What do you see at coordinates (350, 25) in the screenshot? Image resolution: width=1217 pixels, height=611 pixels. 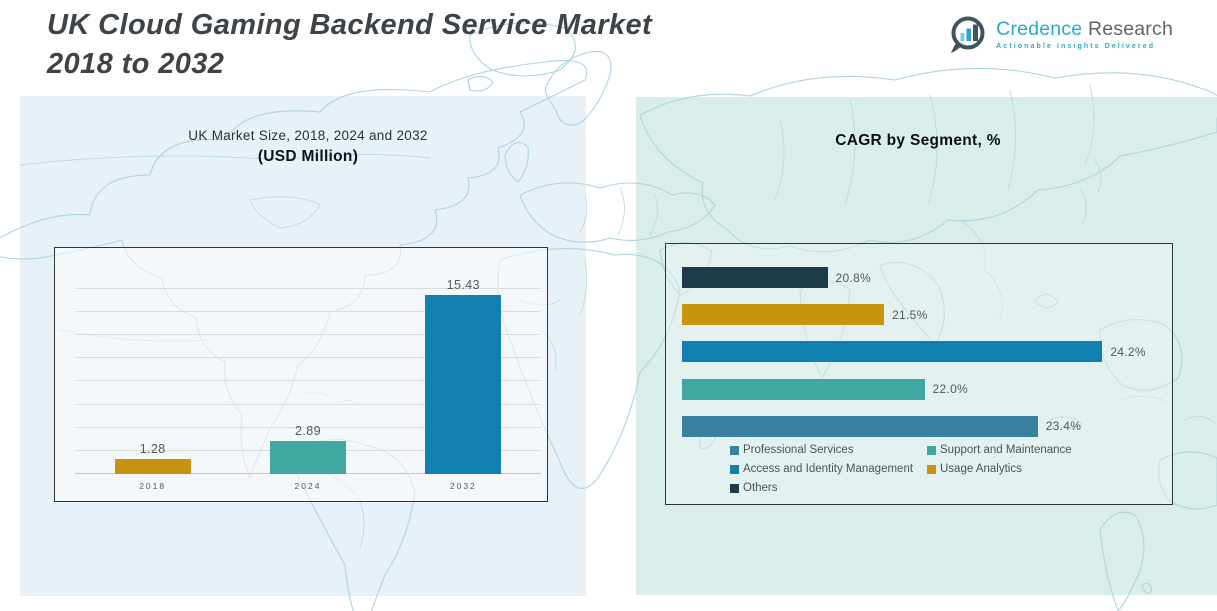 I see `page-title-line1: UK Cloud Gaming Backend Service Market` at bounding box center [350, 25].